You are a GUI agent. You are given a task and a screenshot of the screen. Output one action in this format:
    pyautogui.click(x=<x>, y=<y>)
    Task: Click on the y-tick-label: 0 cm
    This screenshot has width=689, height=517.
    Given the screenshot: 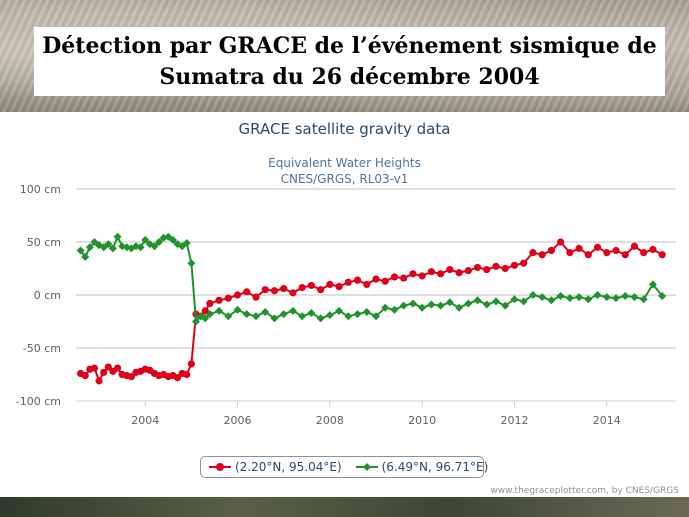 What is the action you would take?
    pyautogui.click(x=47, y=295)
    